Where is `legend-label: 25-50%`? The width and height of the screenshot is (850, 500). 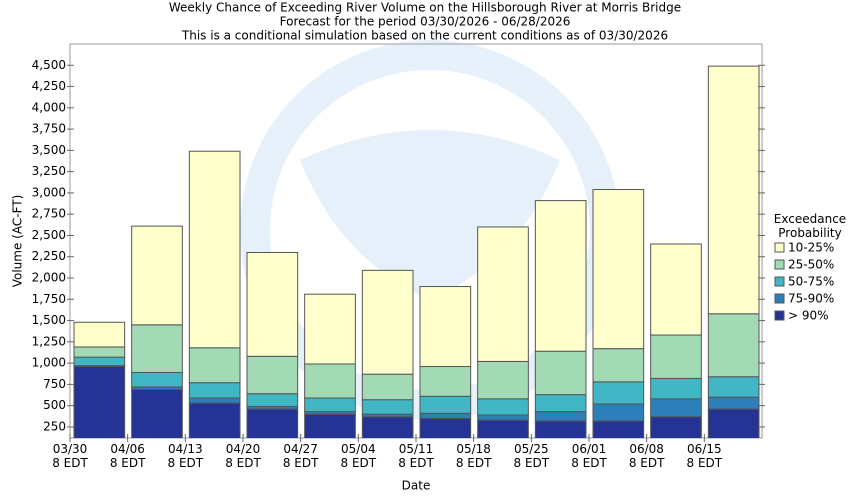
legend-label: 25-50% is located at coordinates (811, 265).